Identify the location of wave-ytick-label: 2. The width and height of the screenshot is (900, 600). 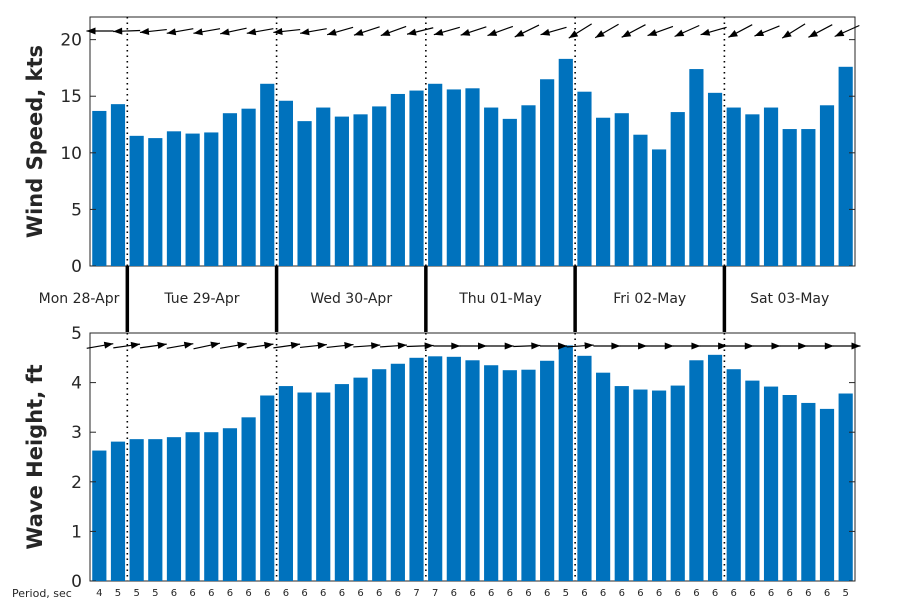
(76, 483).